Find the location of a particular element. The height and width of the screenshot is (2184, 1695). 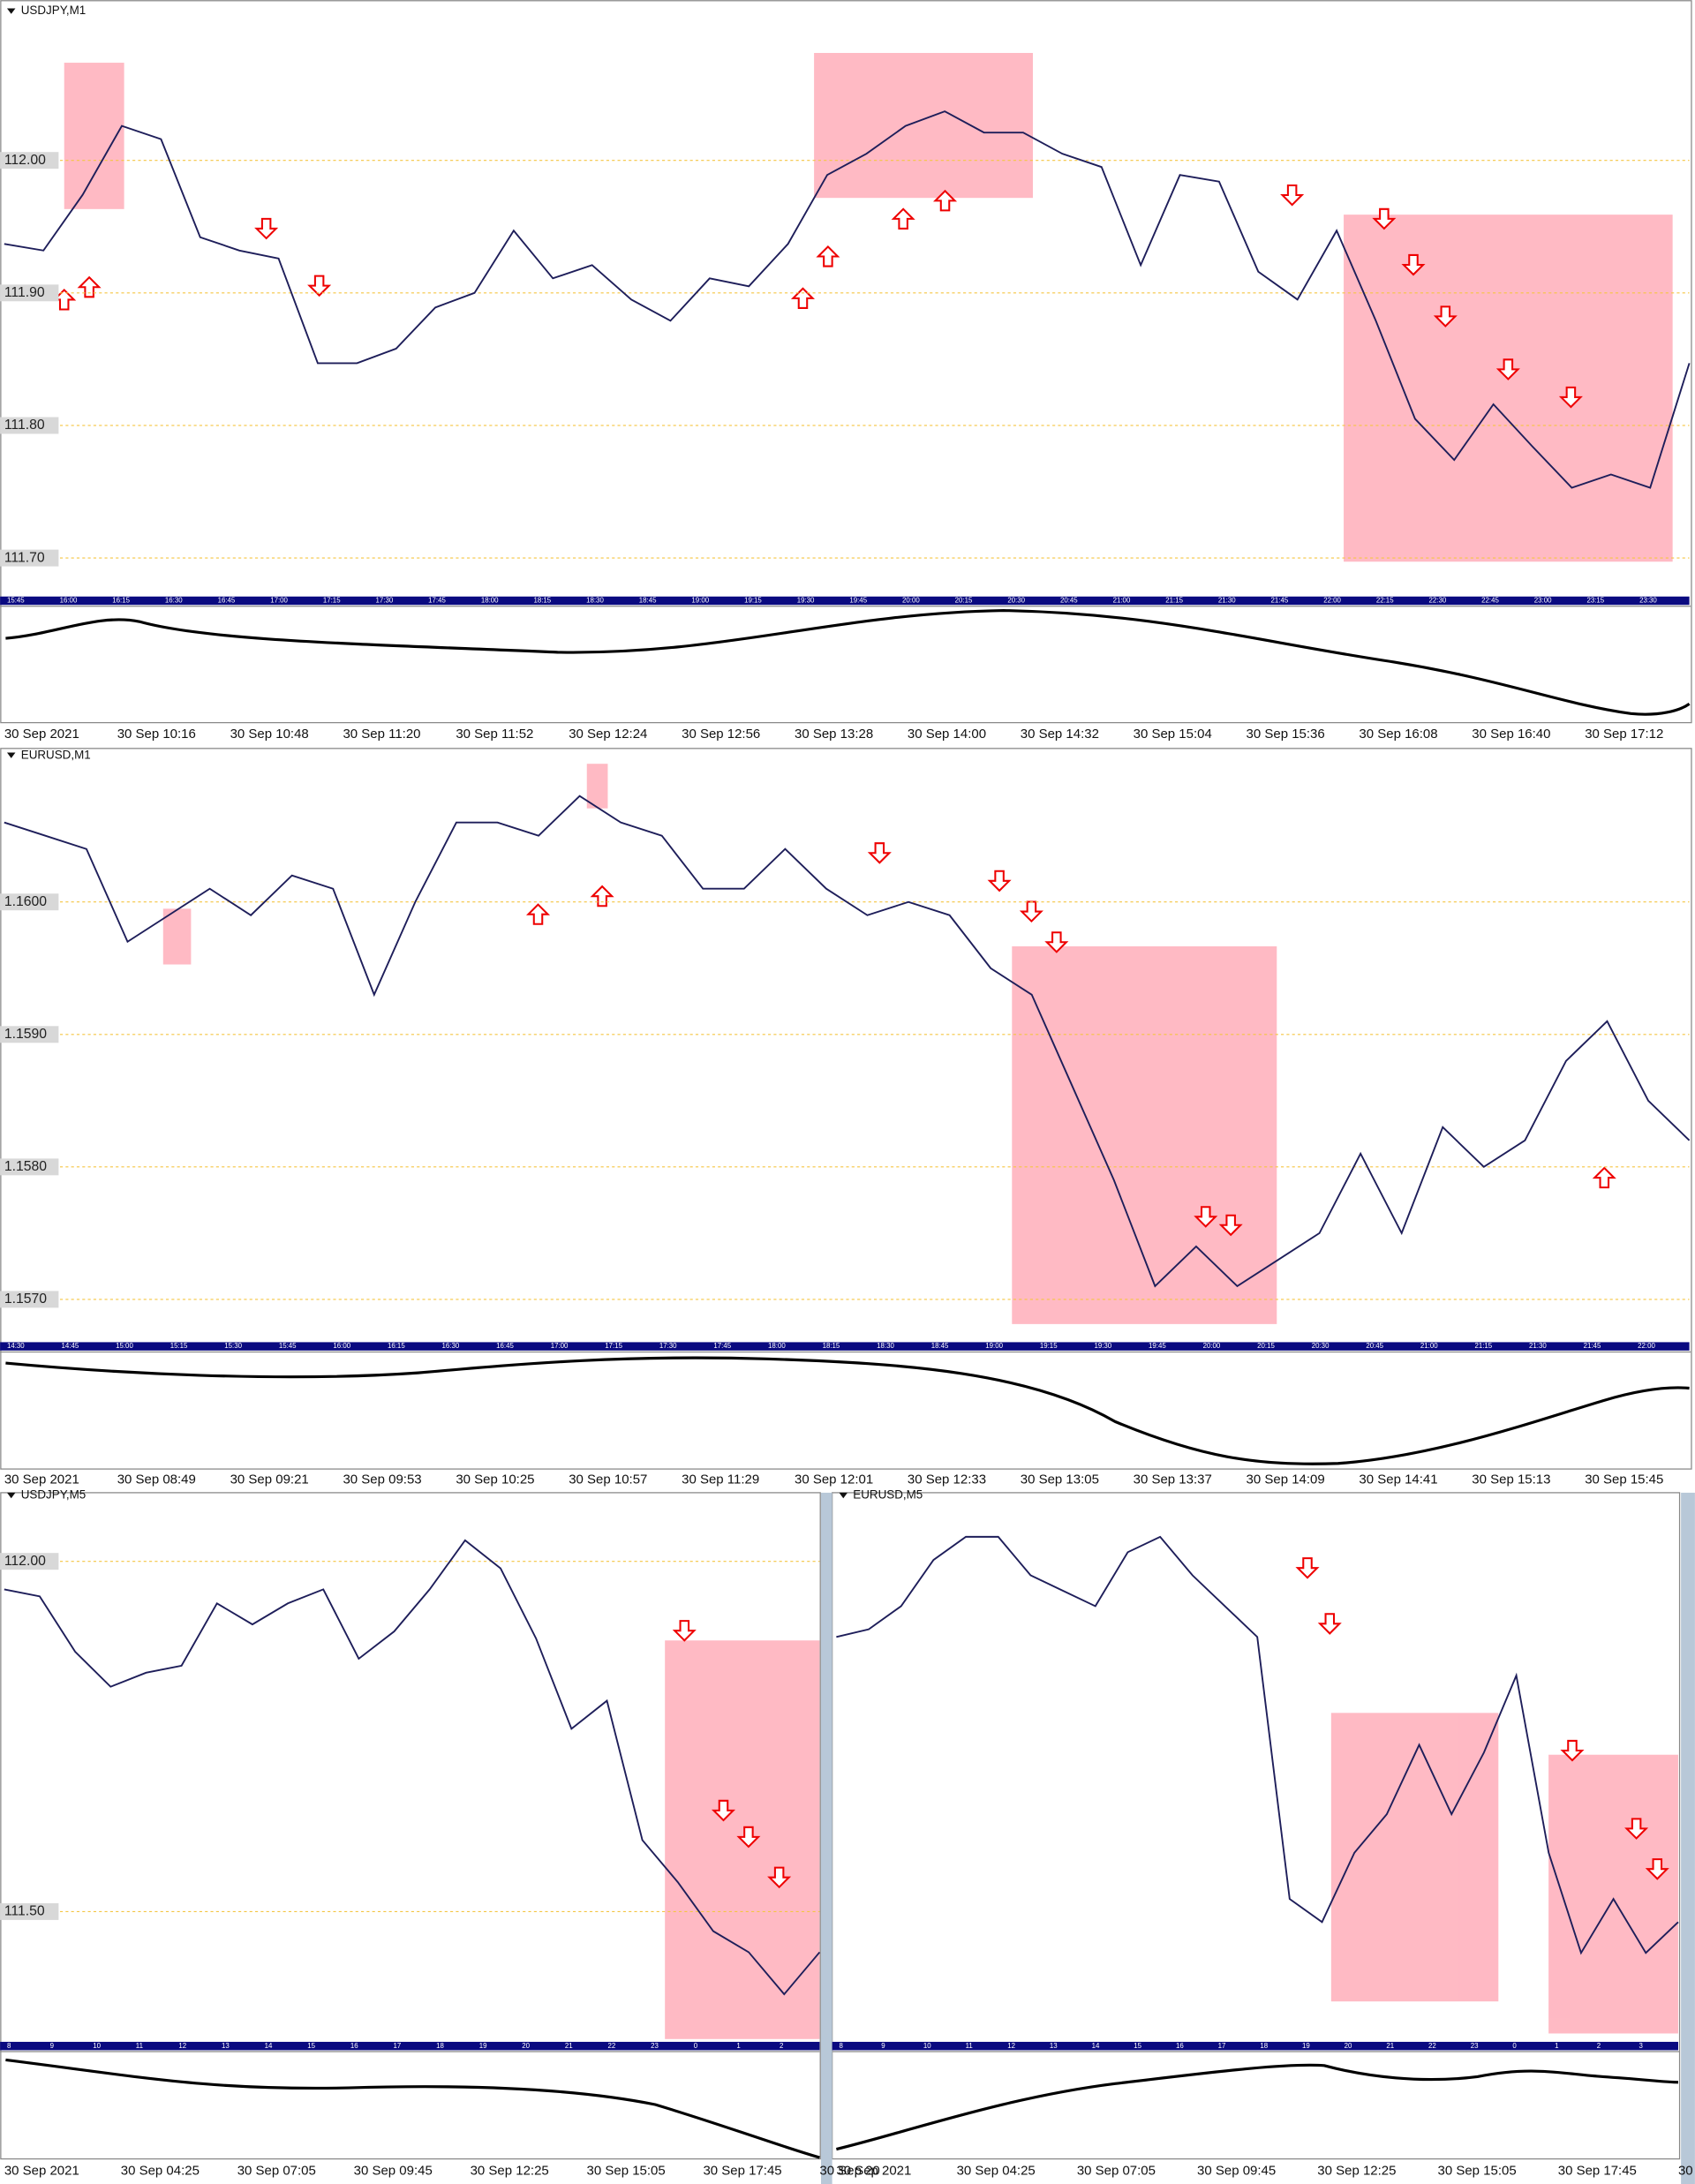

x-axis-label: 30 Sep 15:36 is located at coordinates (1286, 735).